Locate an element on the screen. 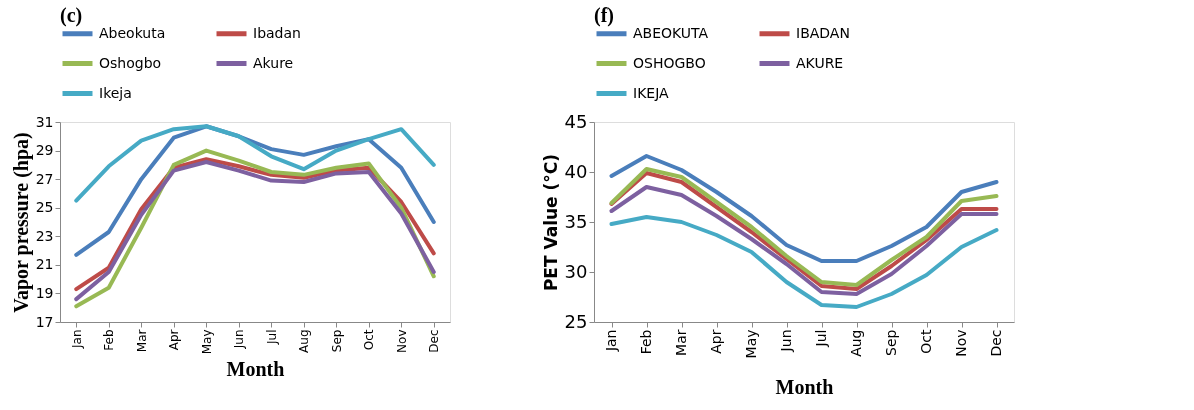 The image size is (1194, 410). y-axis-title: PET Value (°C) is located at coordinates (550, 222).